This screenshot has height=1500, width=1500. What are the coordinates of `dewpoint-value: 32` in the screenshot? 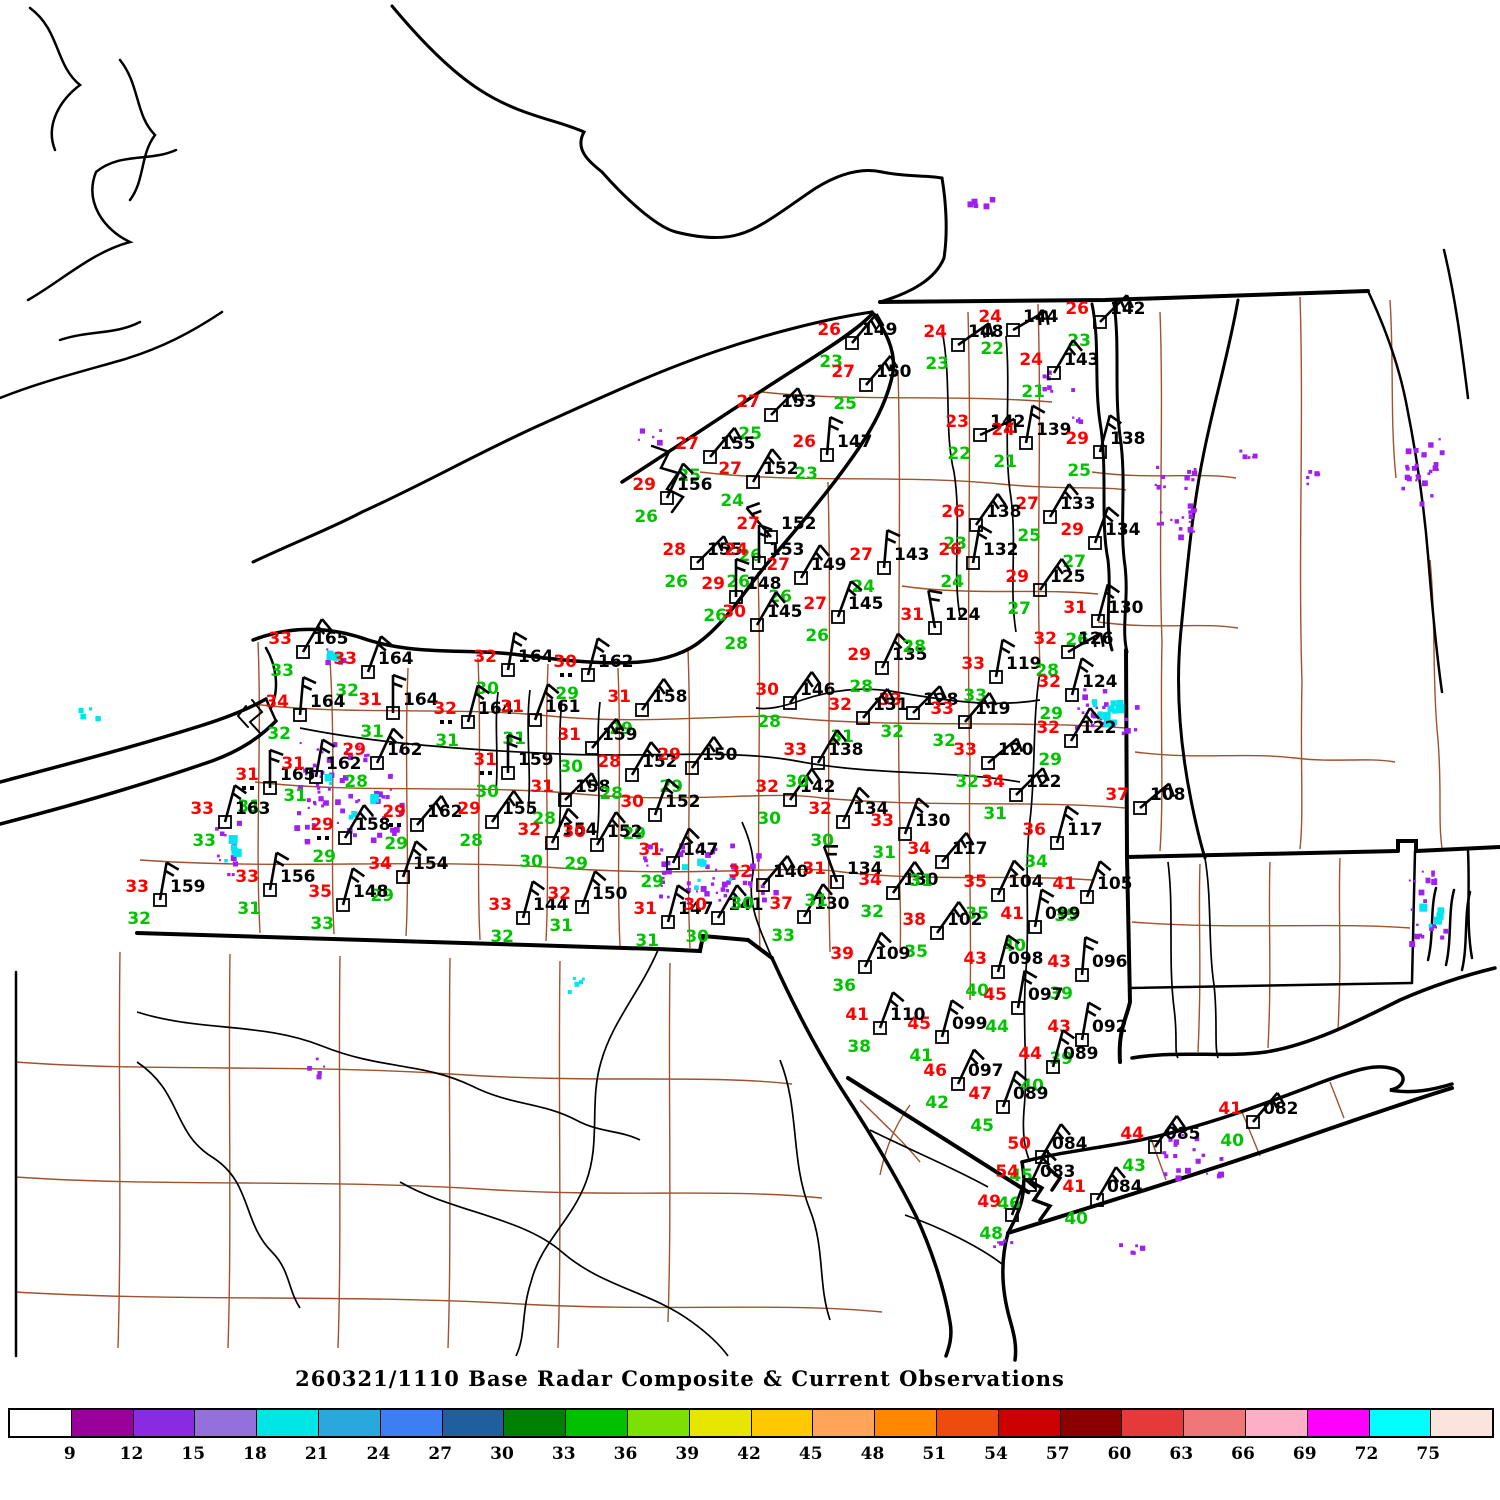 It's located at (967, 782).